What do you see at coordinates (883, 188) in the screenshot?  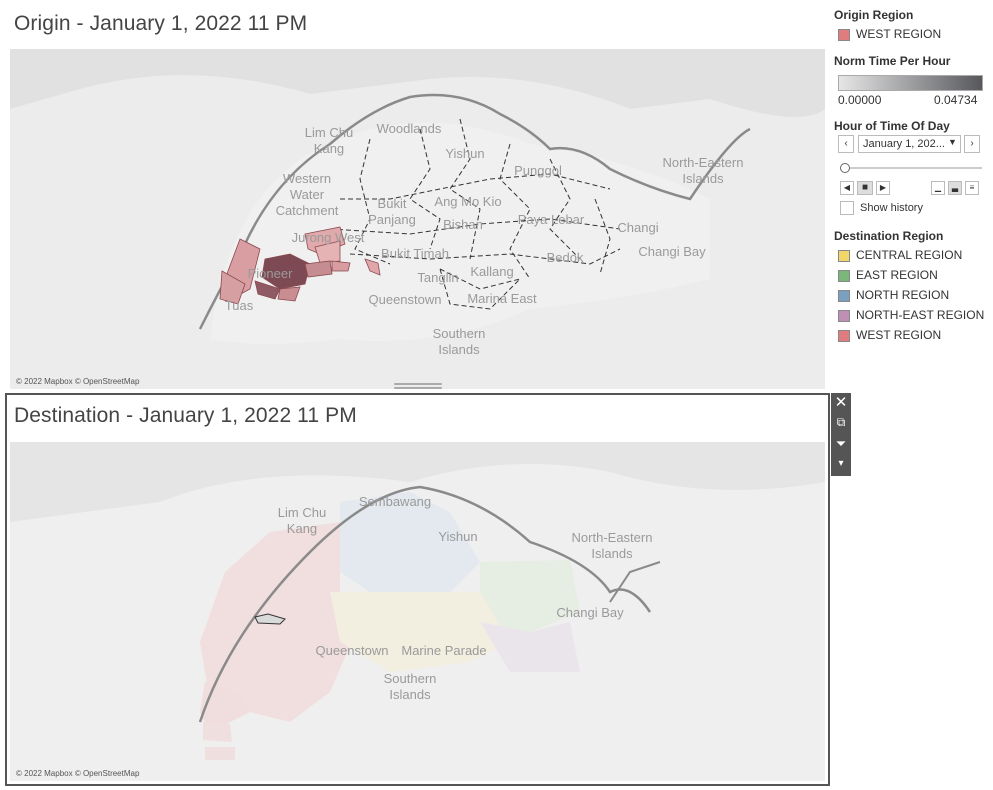 I see `play-forward-button: ▶` at bounding box center [883, 188].